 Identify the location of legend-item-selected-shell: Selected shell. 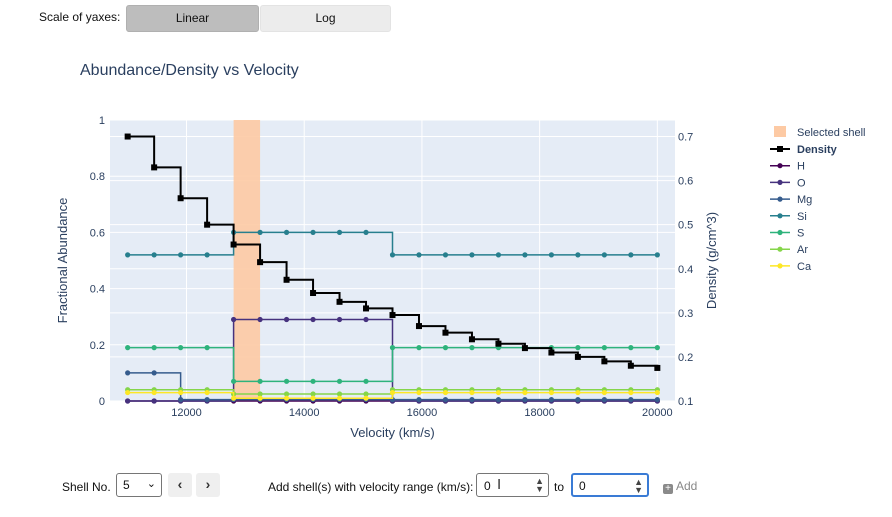
(820, 132).